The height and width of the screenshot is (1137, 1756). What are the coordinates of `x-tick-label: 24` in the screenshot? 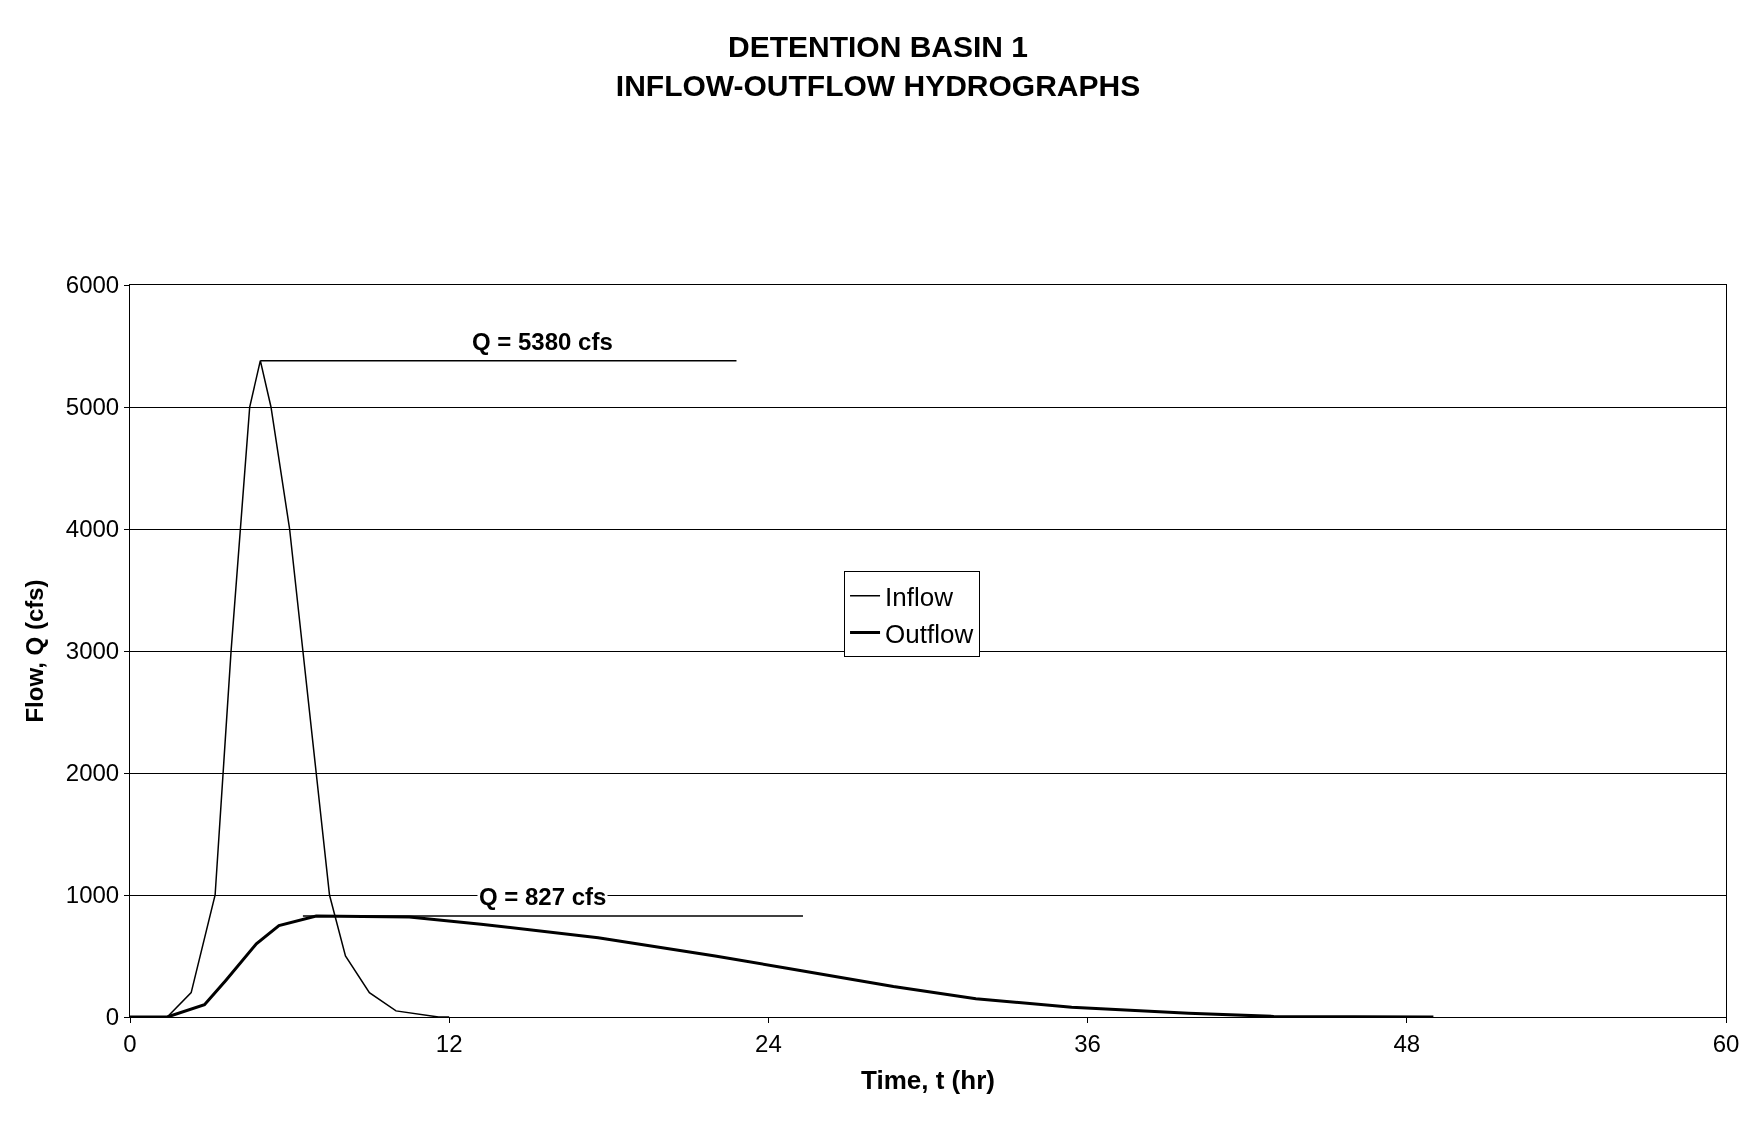 It's located at (768, 1043).